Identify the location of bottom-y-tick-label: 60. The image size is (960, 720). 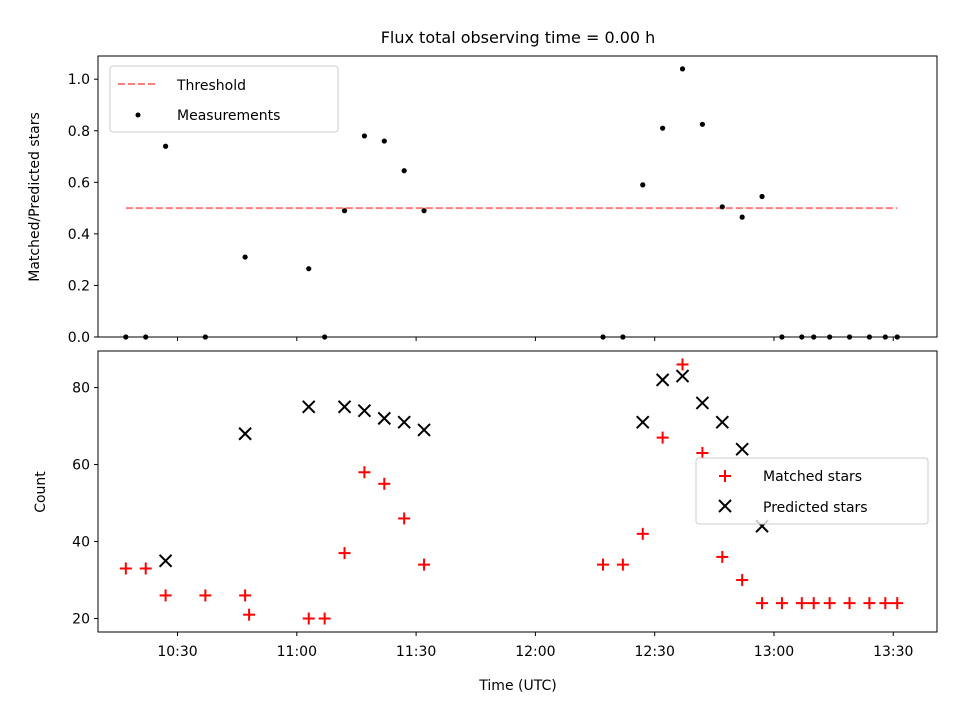
(81, 466).